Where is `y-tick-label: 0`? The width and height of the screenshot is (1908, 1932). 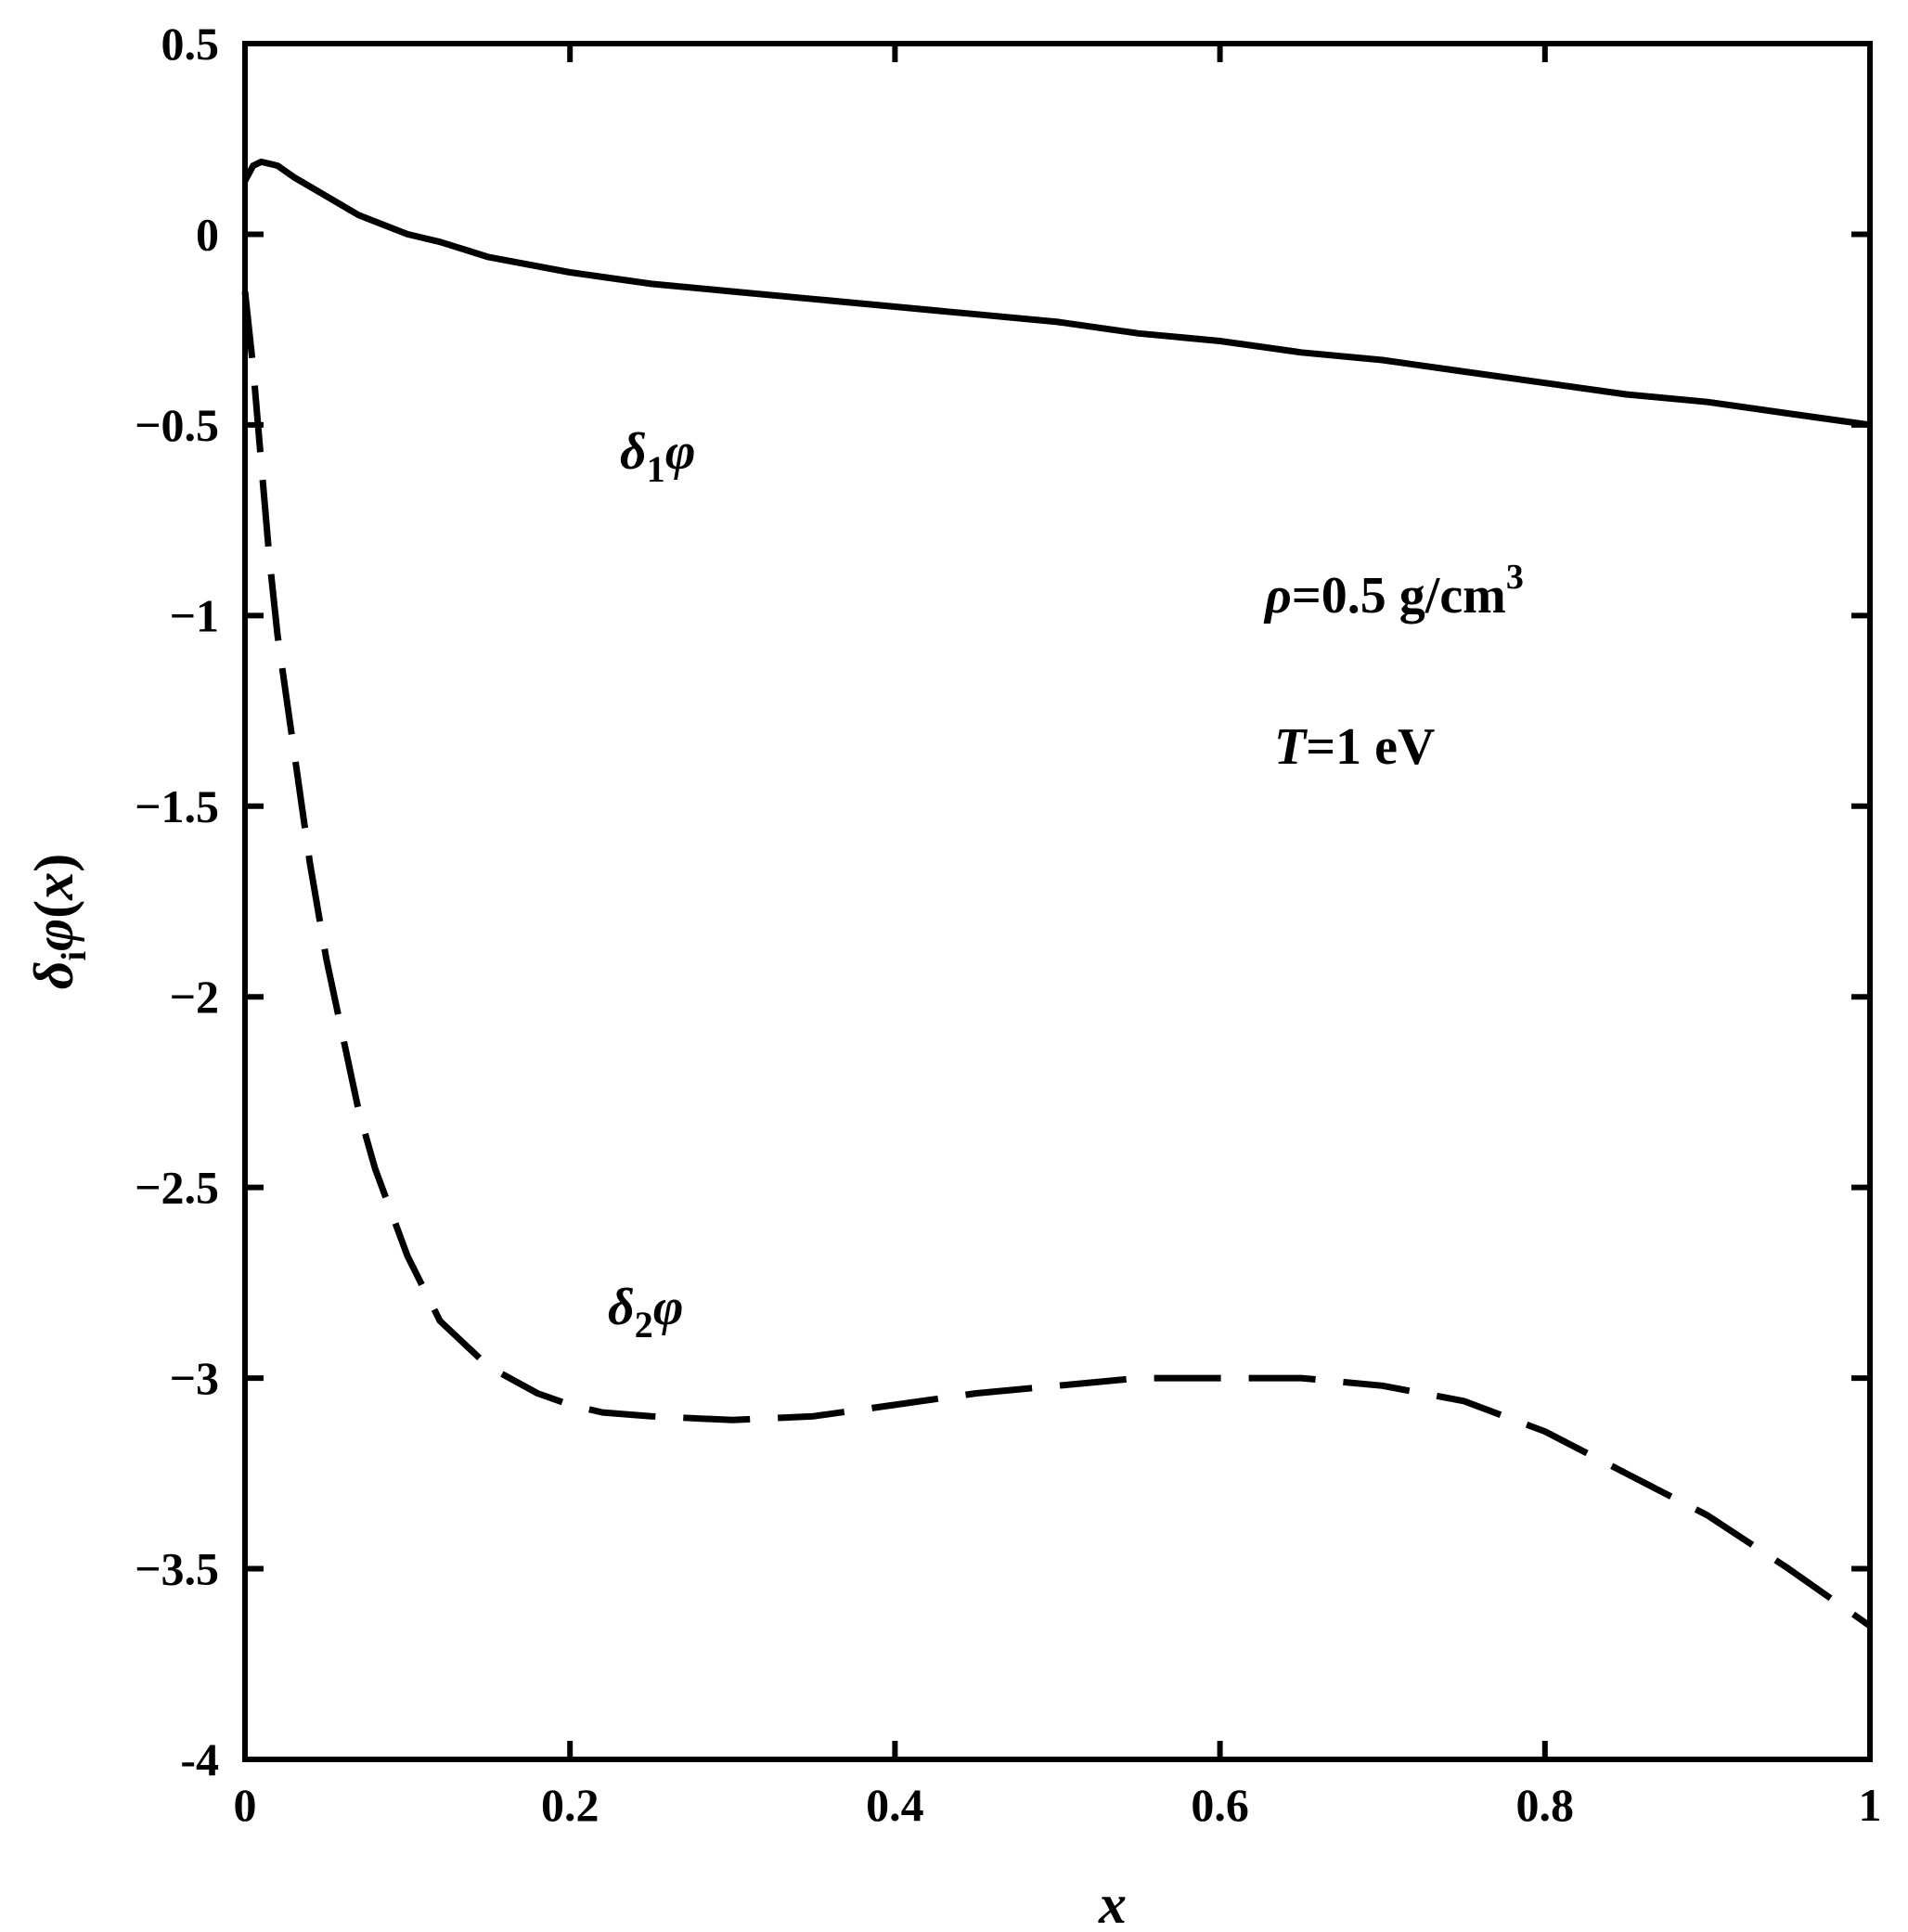
y-tick-label: 0 is located at coordinates (207, 234).